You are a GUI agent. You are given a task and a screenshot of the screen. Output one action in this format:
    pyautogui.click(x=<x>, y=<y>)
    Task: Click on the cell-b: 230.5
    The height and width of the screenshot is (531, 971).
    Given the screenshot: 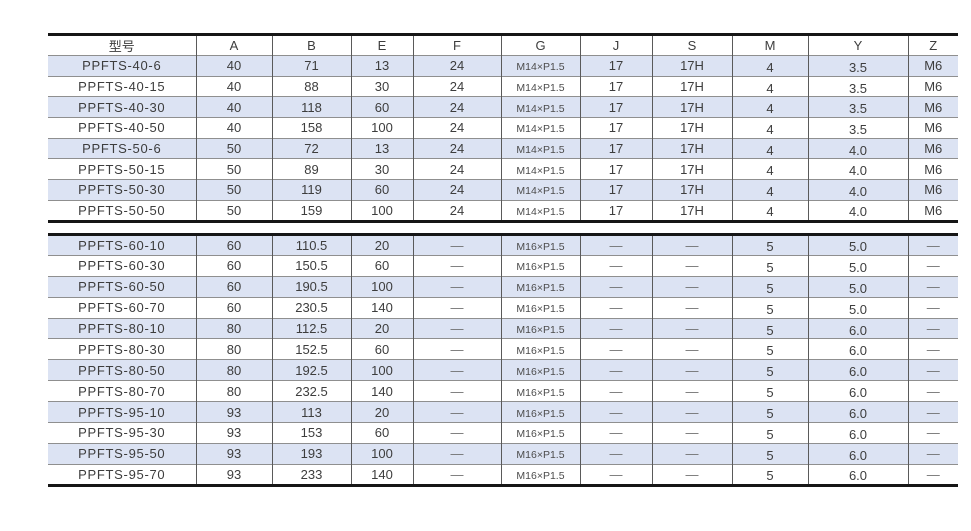 What is the action you would take?
    pyautogui.click(x=311, y=307)
    